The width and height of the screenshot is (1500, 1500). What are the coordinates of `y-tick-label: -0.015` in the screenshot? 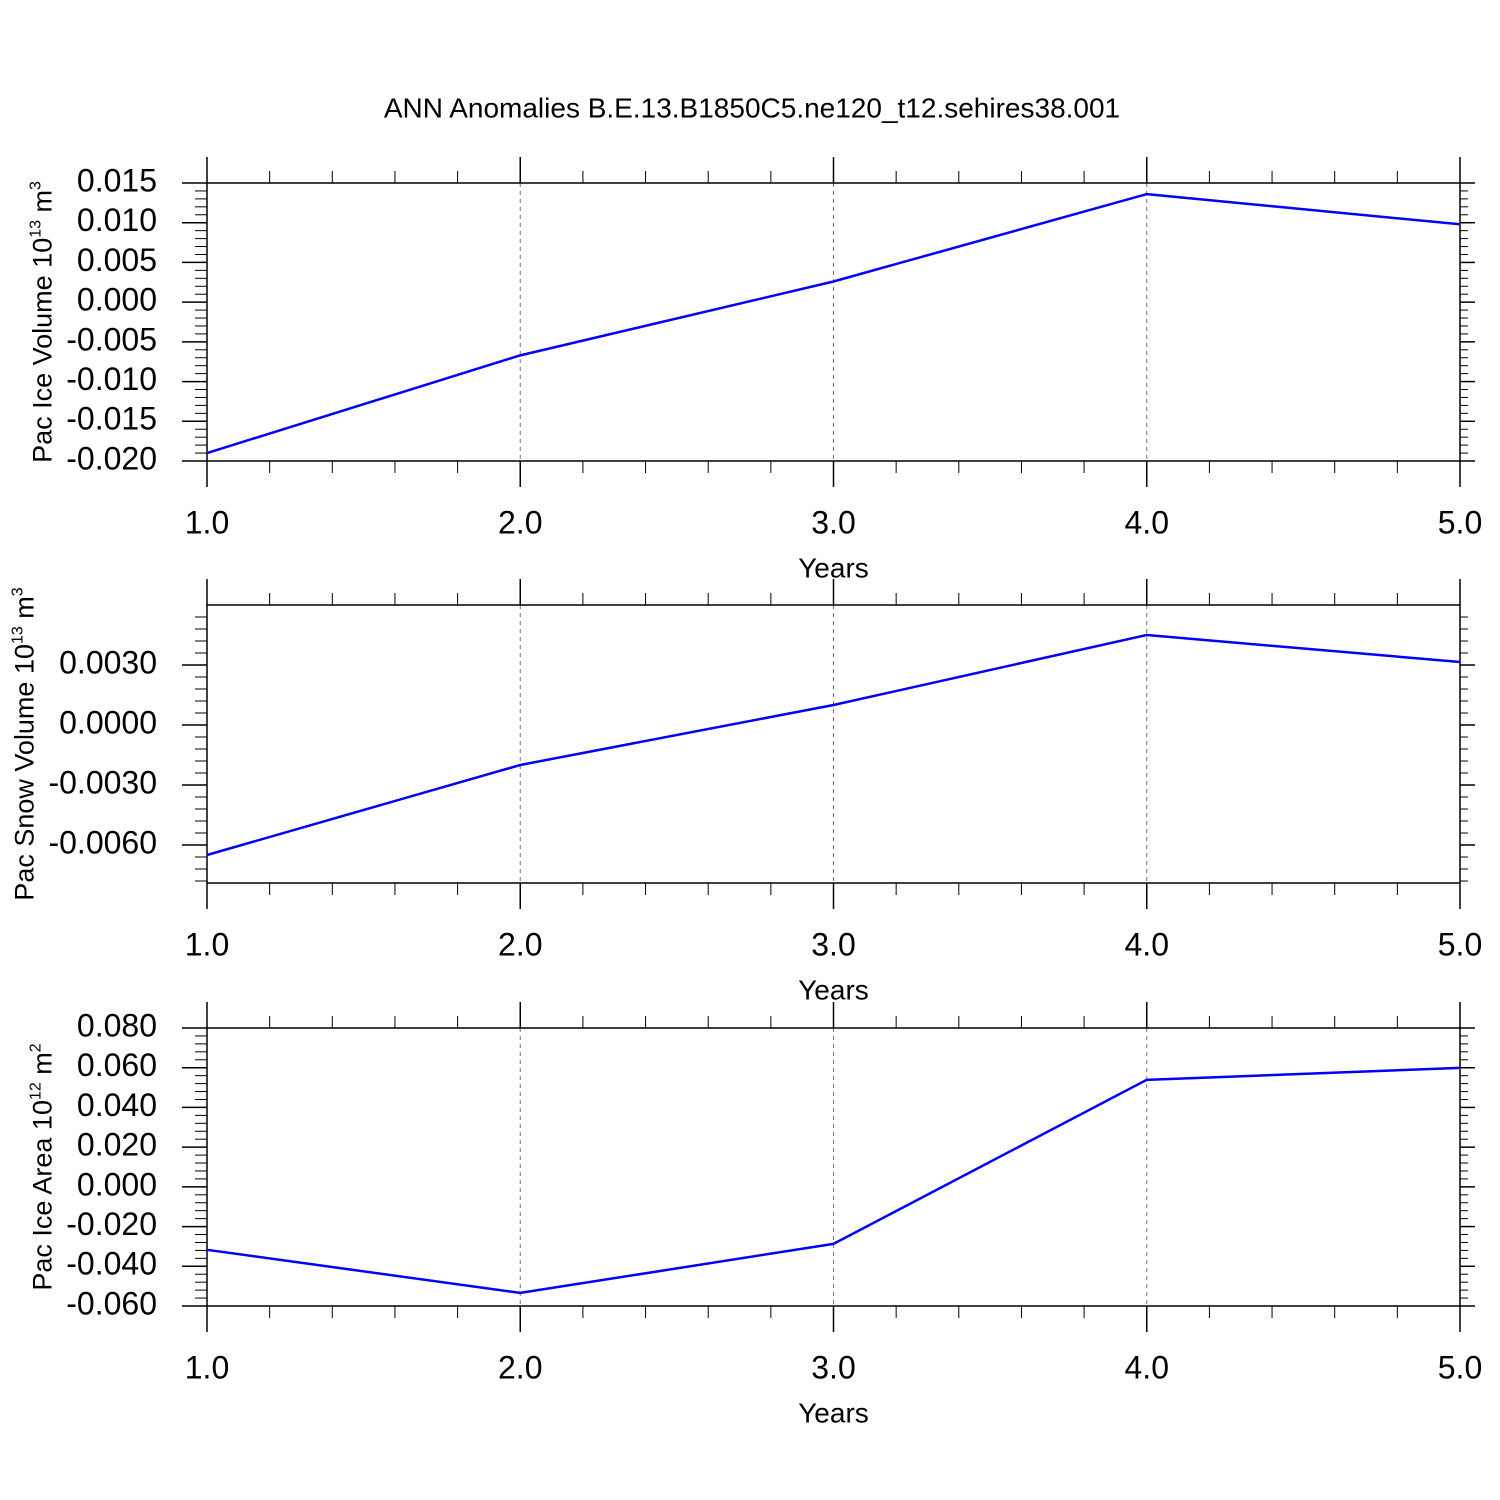 It's located at (111, 419).